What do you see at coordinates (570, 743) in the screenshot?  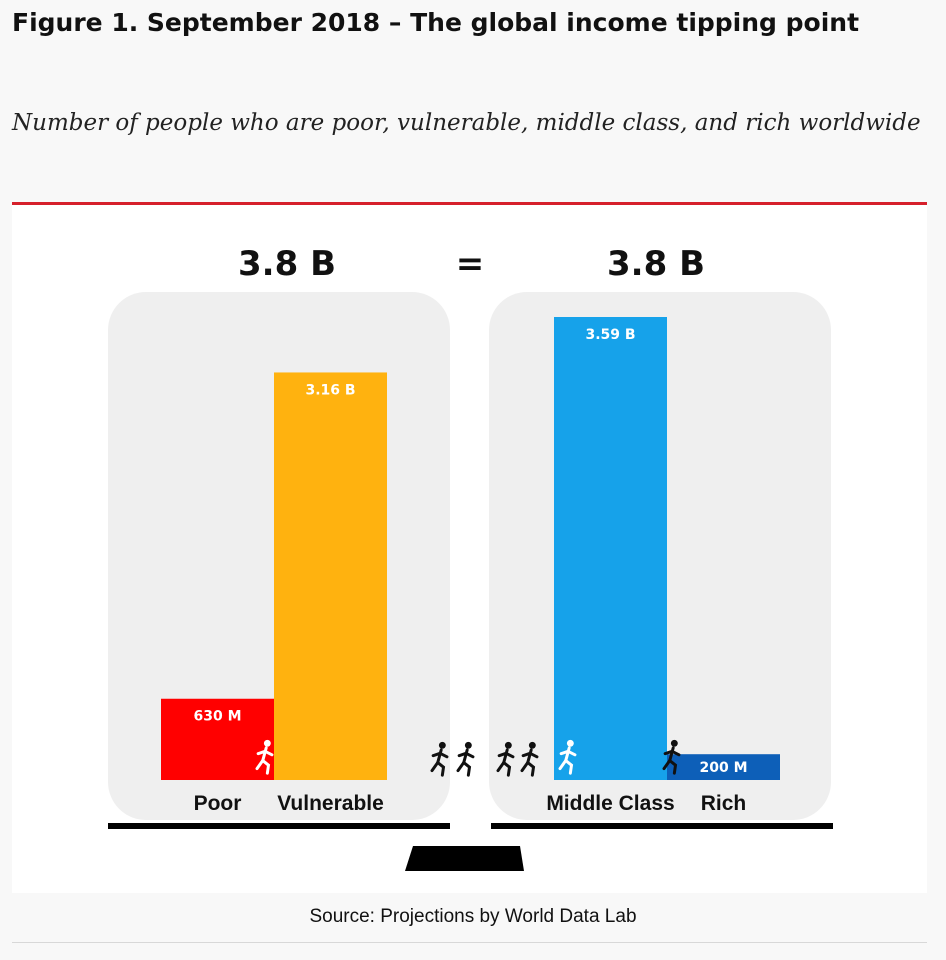 I see `runner-icon-middle-head` at bounding box center [570, 743].